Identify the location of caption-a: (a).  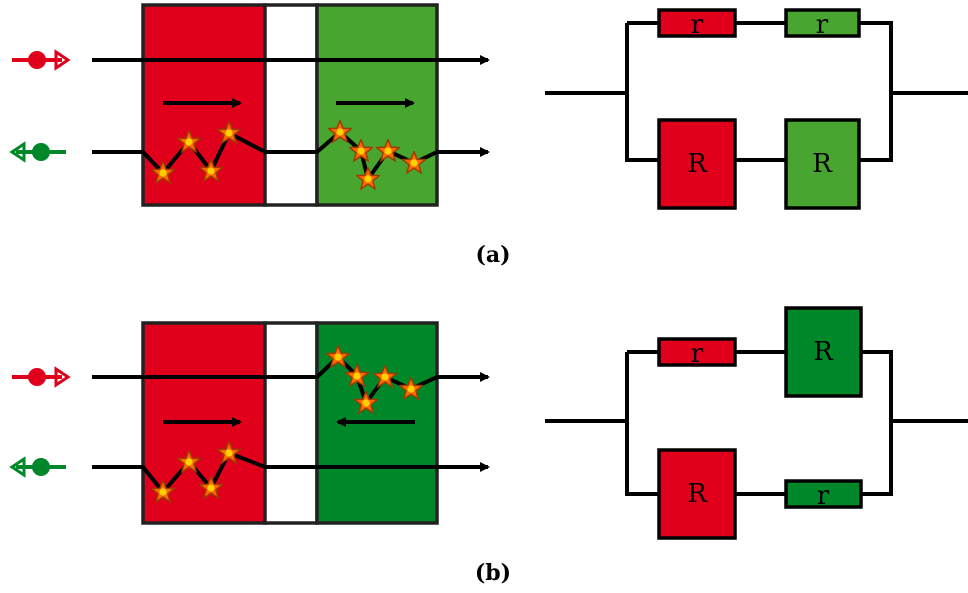
(492, 255).